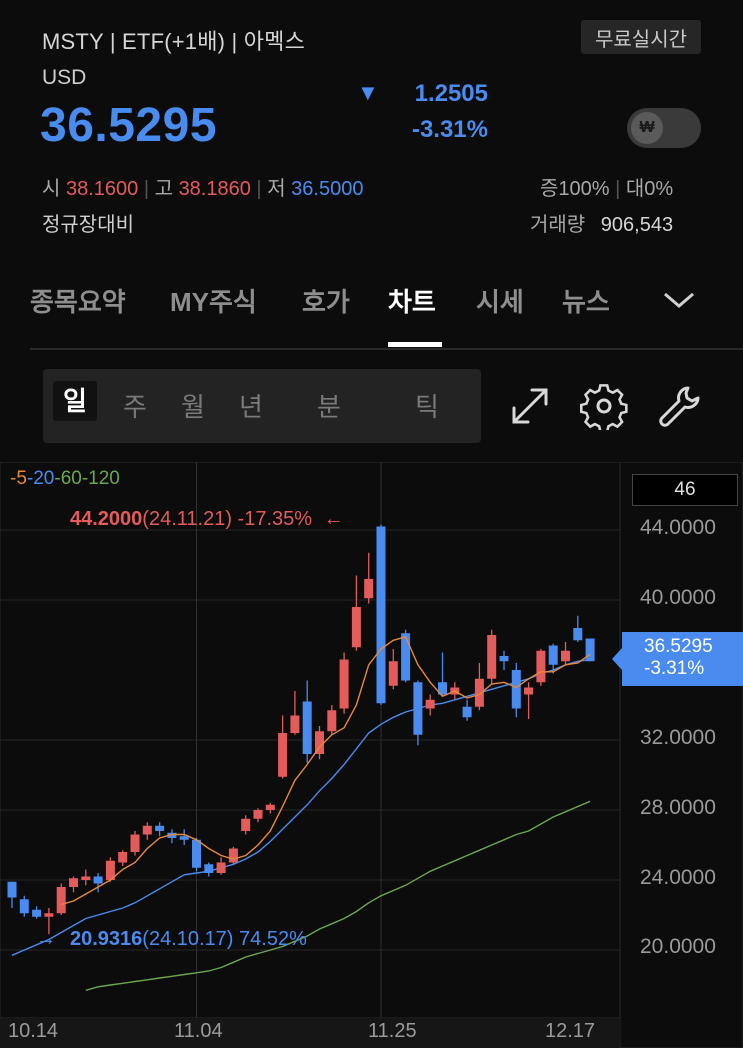 This screenshot has width=743, height=1048. I want to click on low-label: 저, so click(276, 189).